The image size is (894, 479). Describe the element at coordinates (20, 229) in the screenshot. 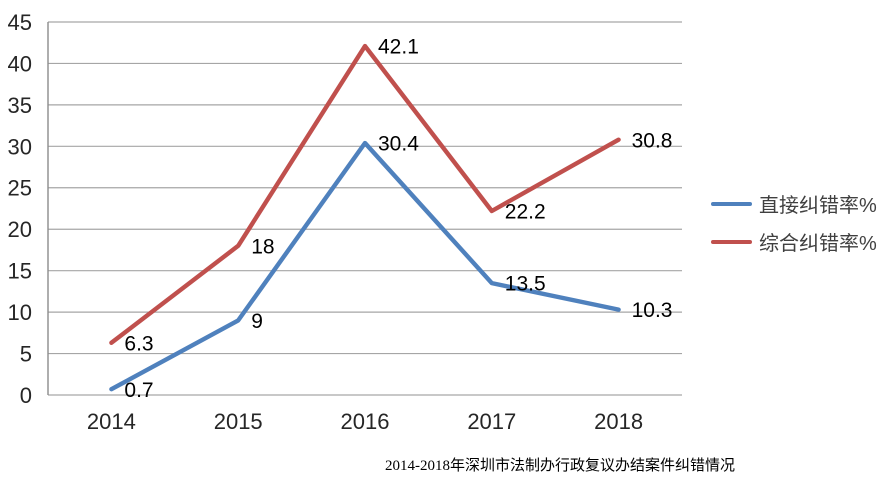

I see `y-tick-label: 20` at that location.